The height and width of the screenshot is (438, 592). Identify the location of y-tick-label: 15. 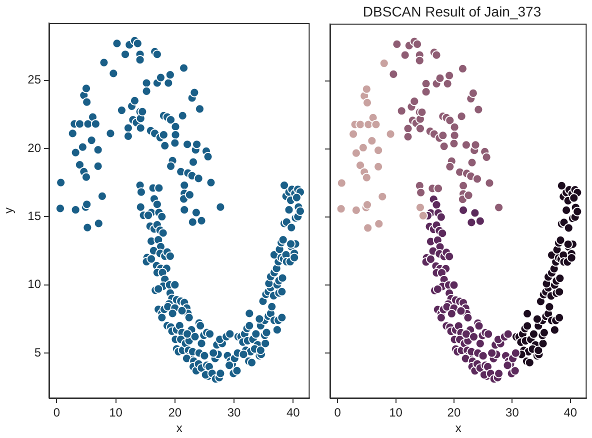
(35, 215).